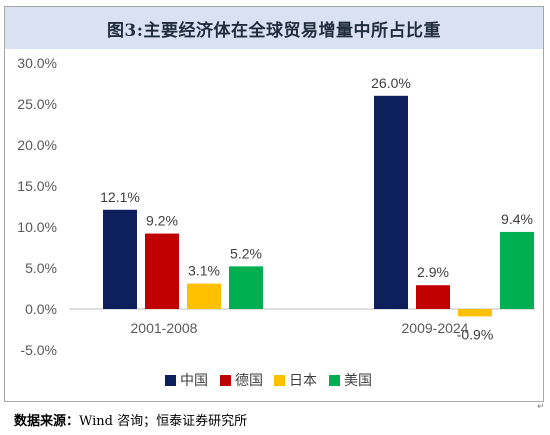  Describe the element at coordinates (204, 296) in the screenshot. I see `bar-日本-2001-2008` at that location.